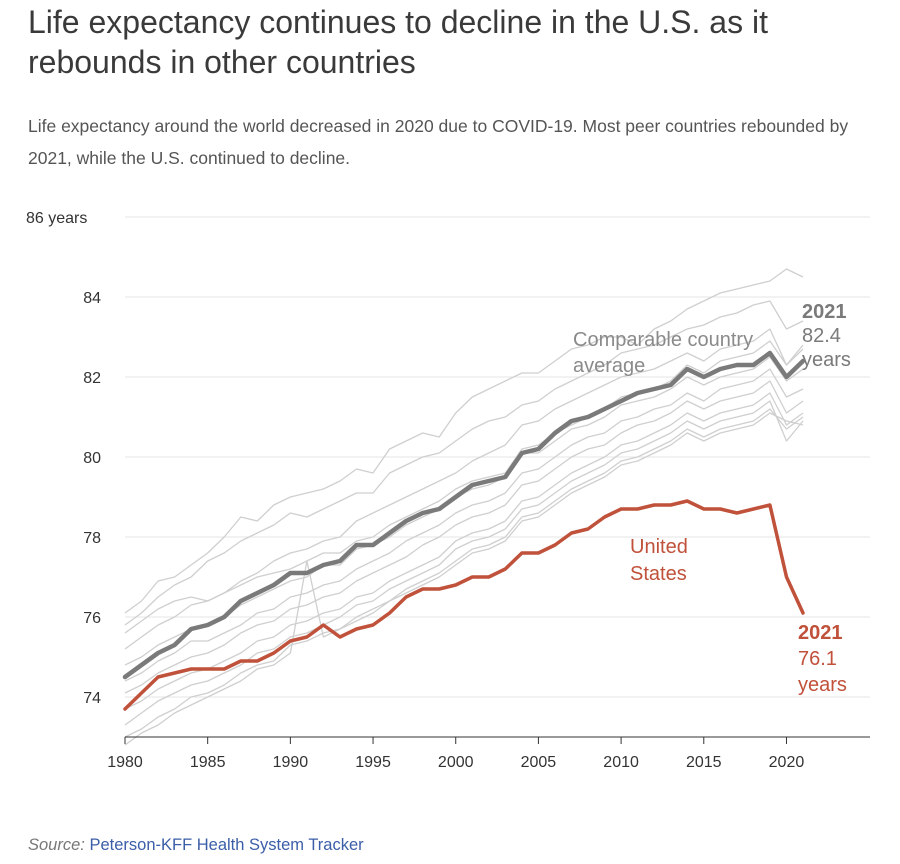 The width and height of the screenshot is (900, 864). I want to click on comparable-average-label: Comparable country average, so click(666, 353).